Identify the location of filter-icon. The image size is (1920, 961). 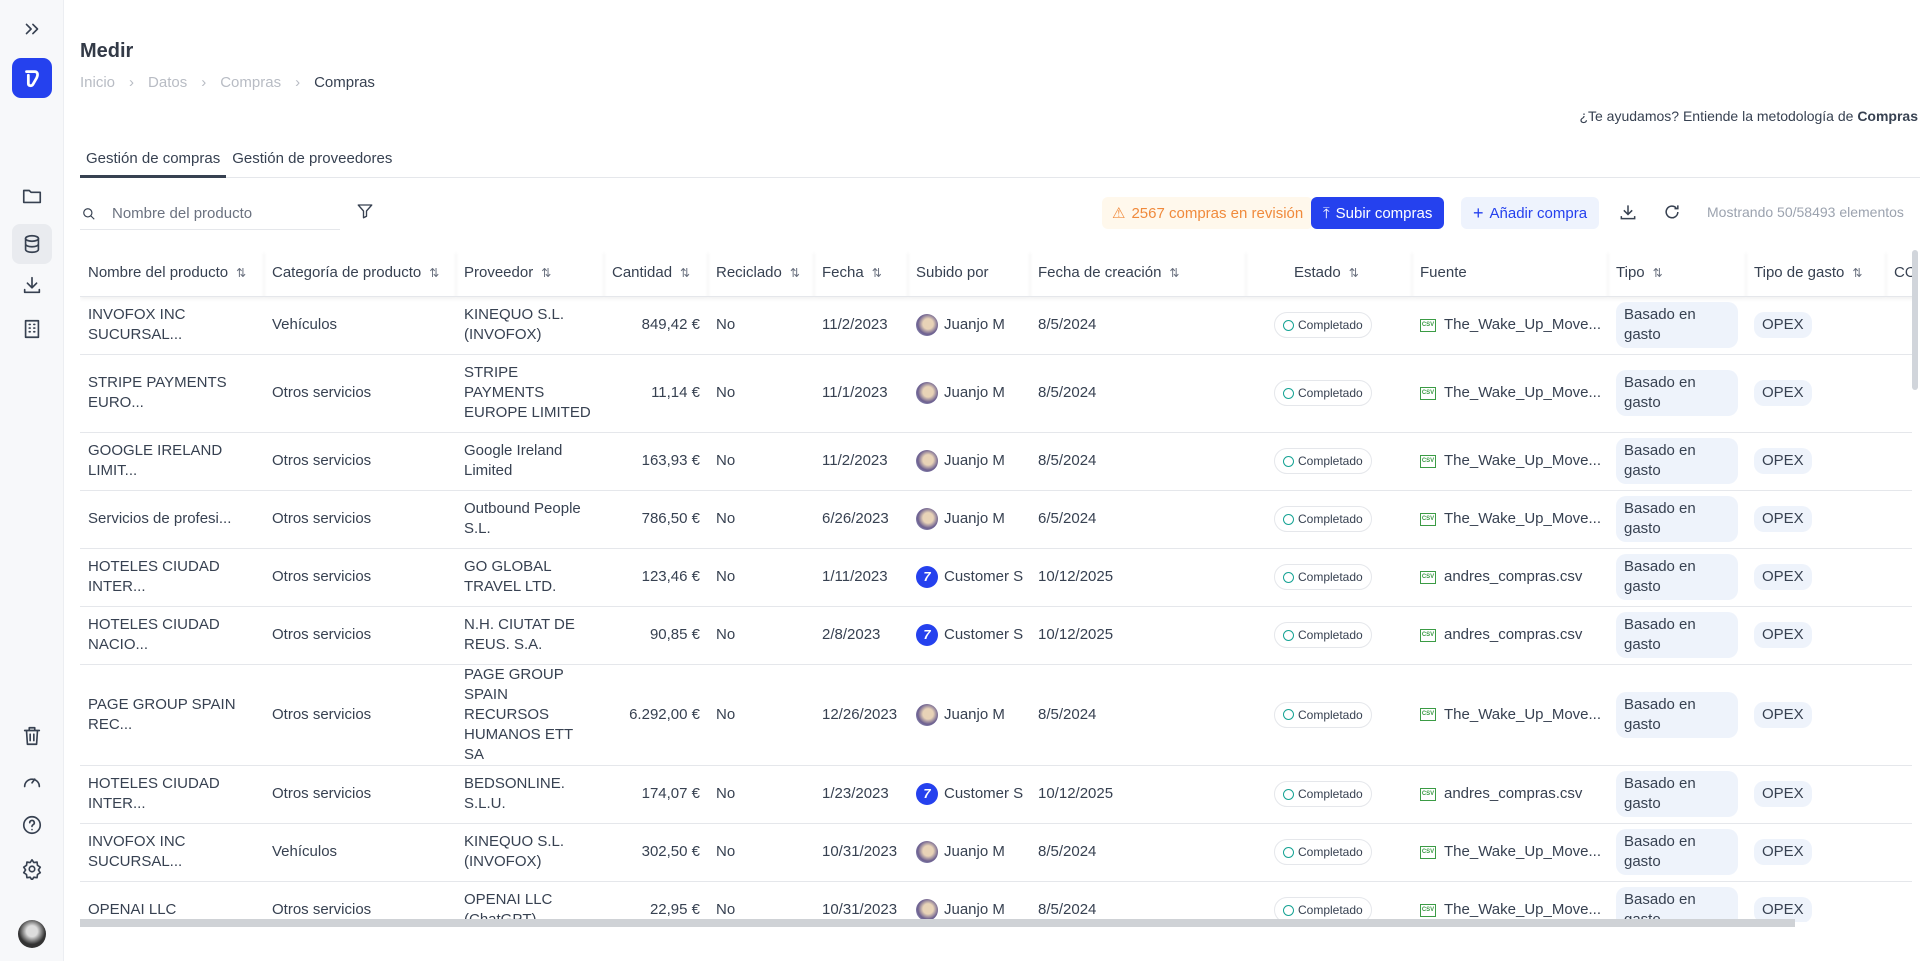
(365, 211).